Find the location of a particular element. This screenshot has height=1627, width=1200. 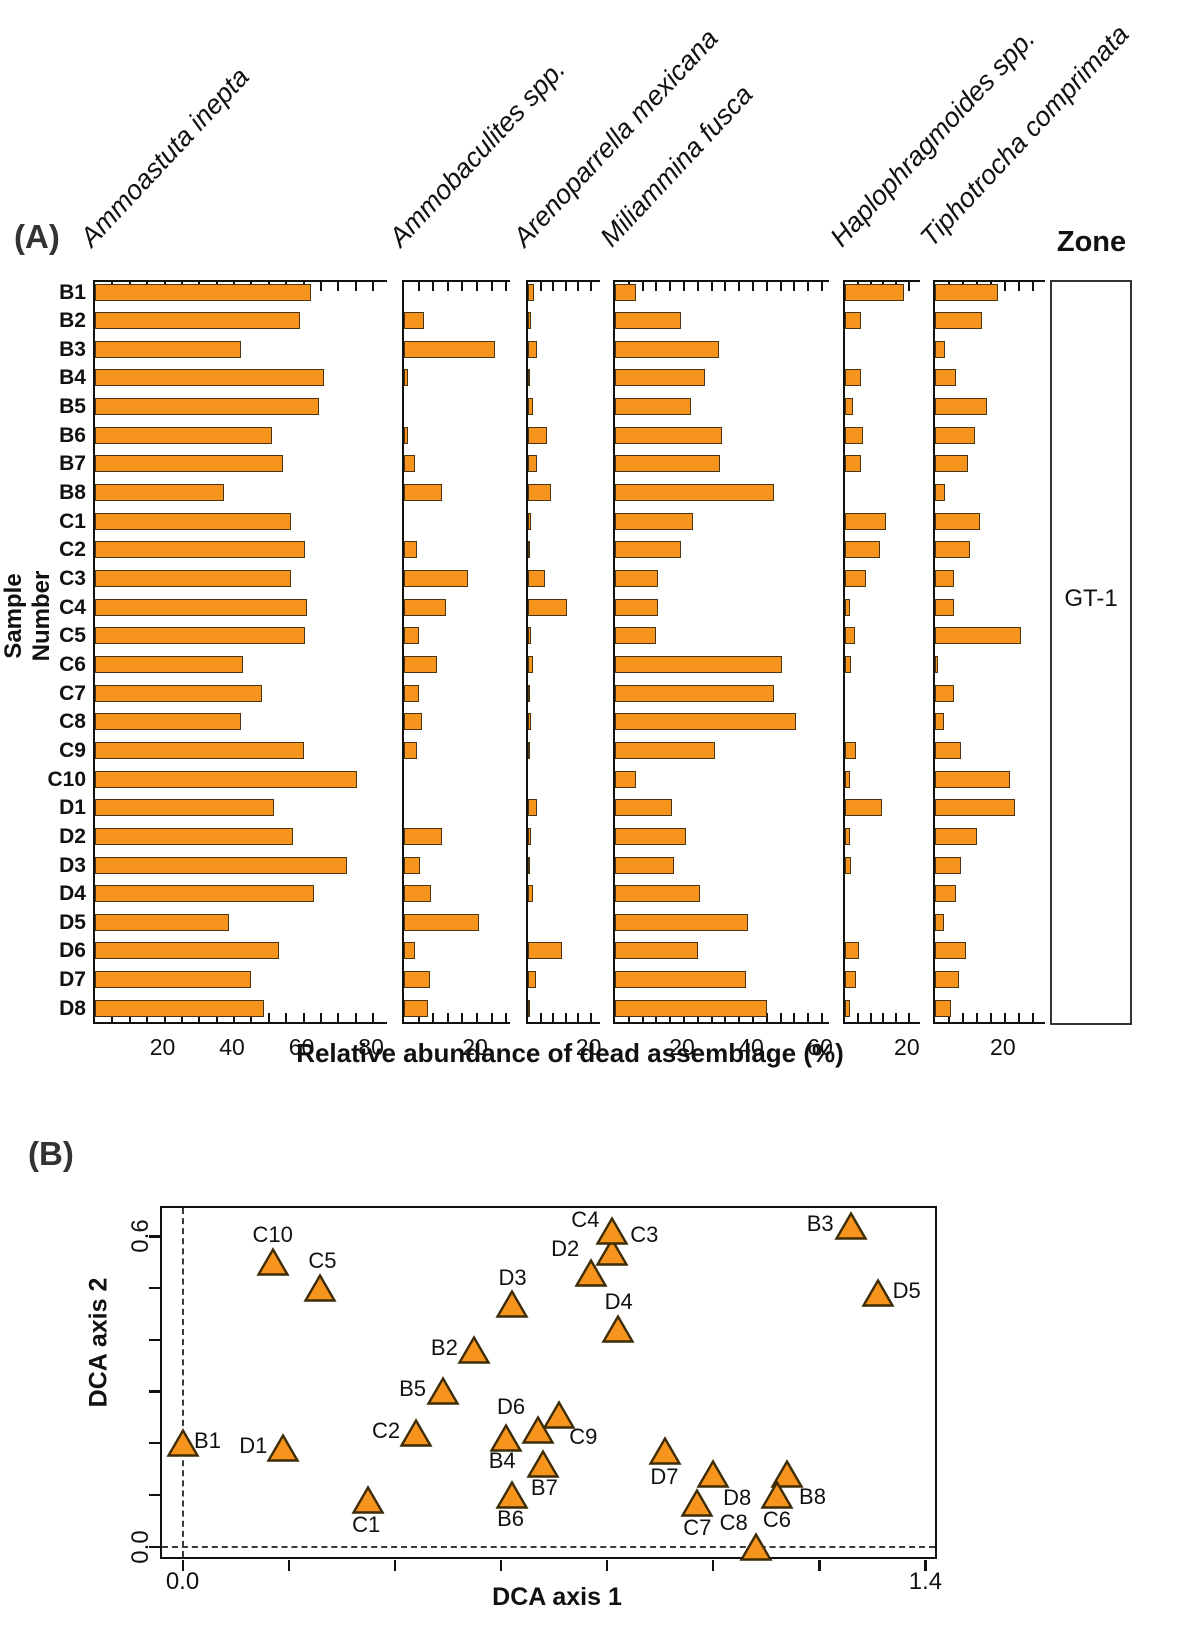

scatter-label-D6: D6 is located at coordinates (511, 1407).